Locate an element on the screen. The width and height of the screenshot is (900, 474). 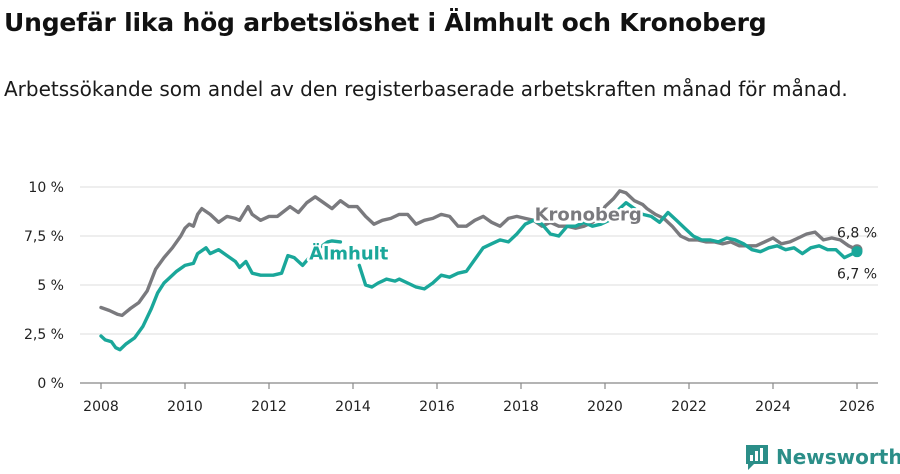
series-line-almhult is located at coordinates (221, 295).